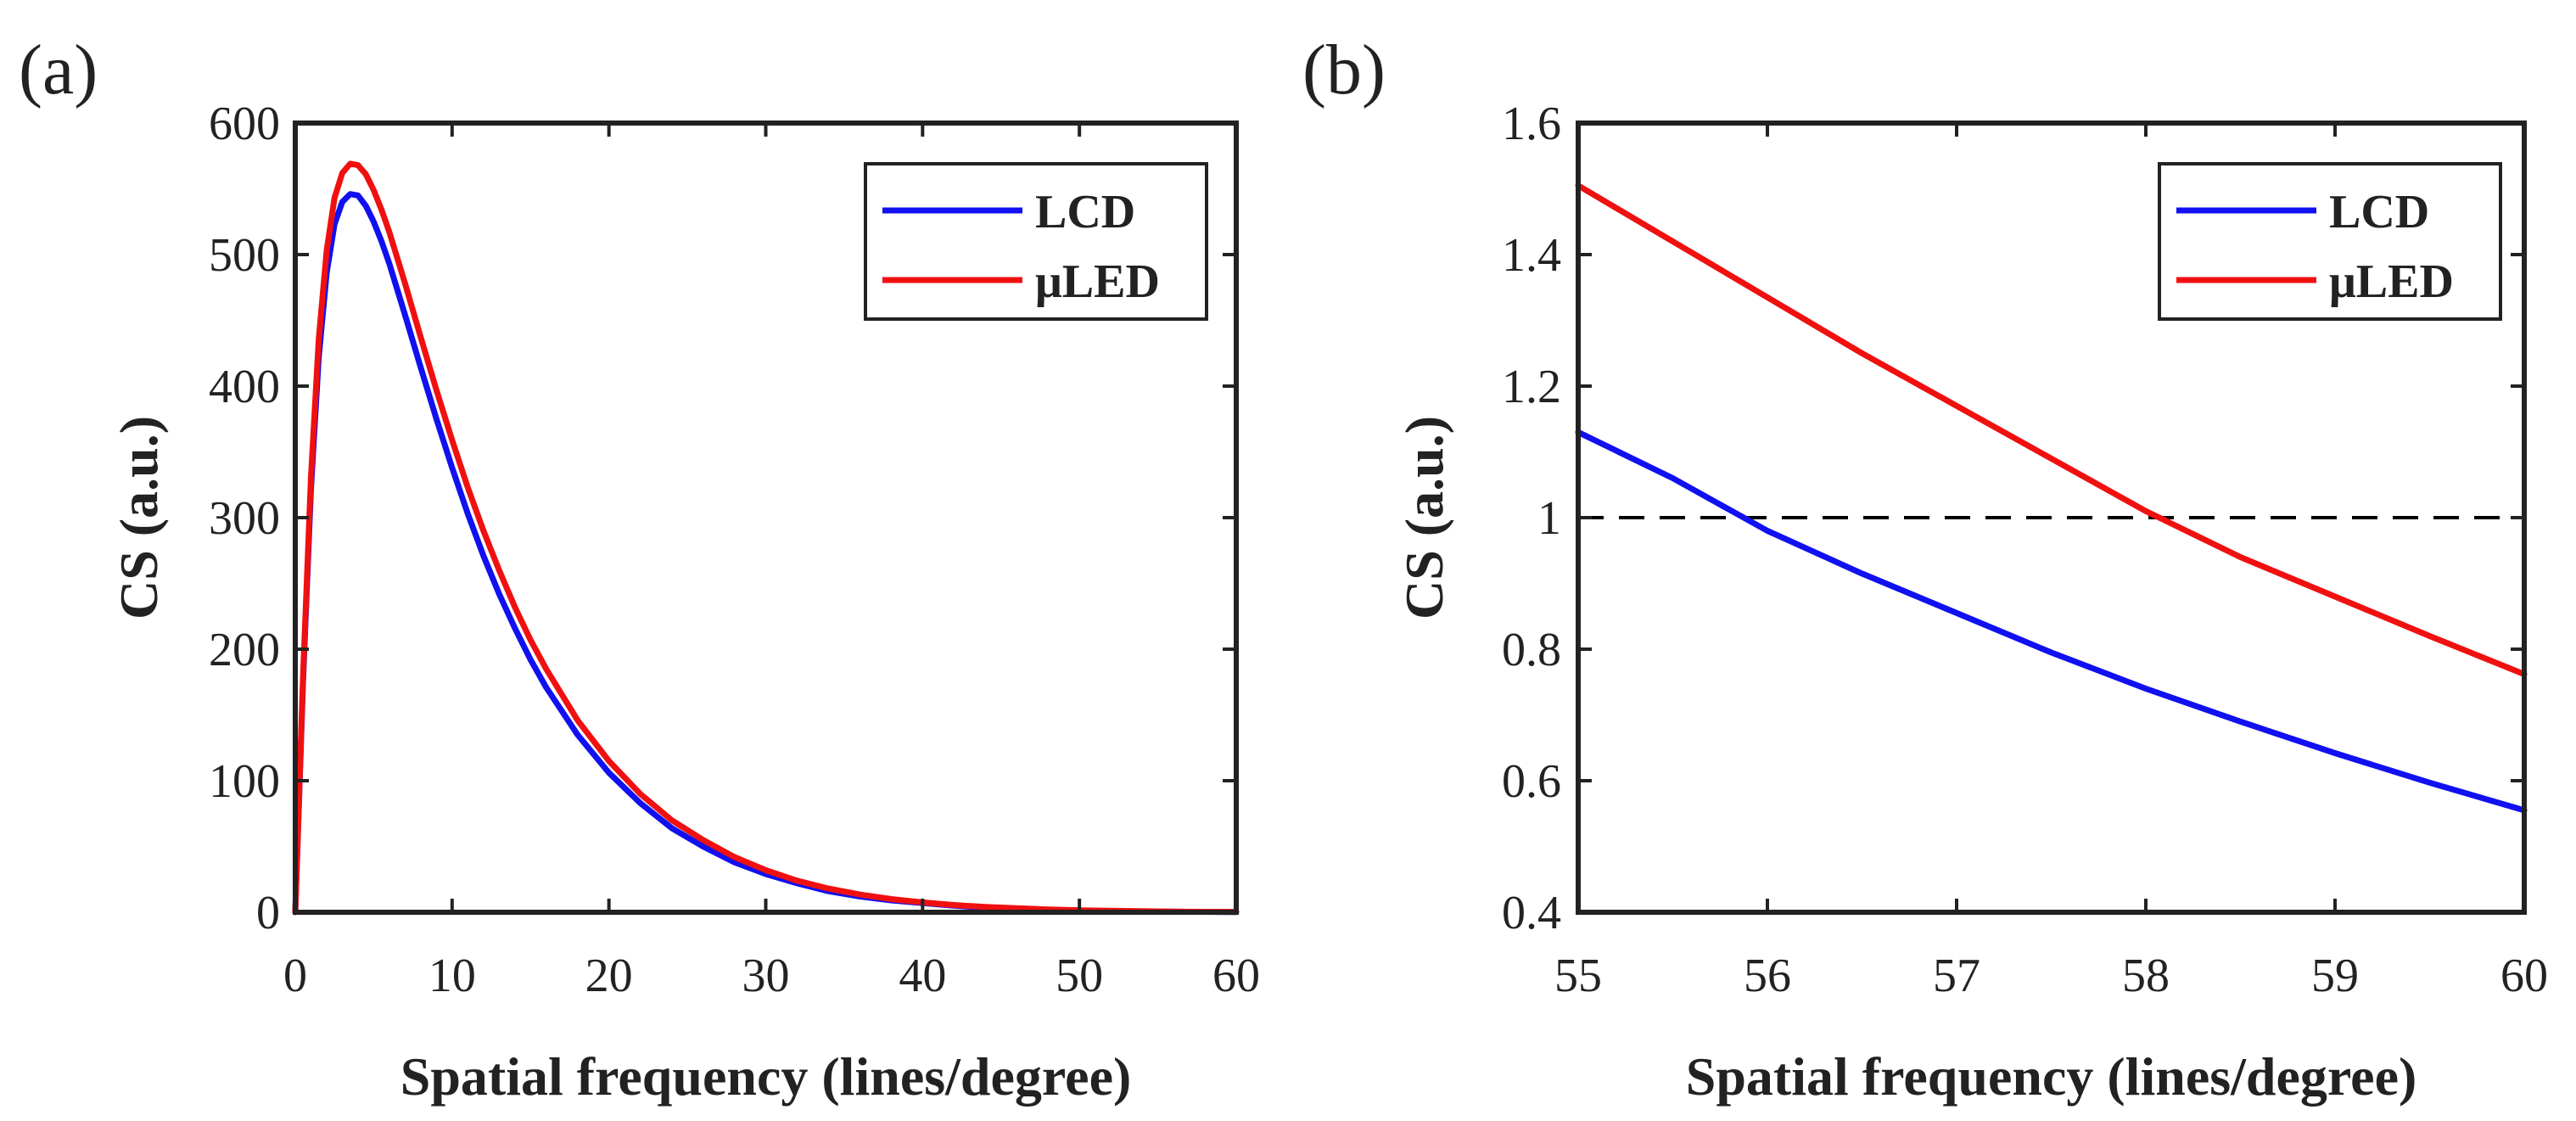 This screenshot has height=1121, width=2576. I want to click on ytick-label-a: 500, so click(244, 255).